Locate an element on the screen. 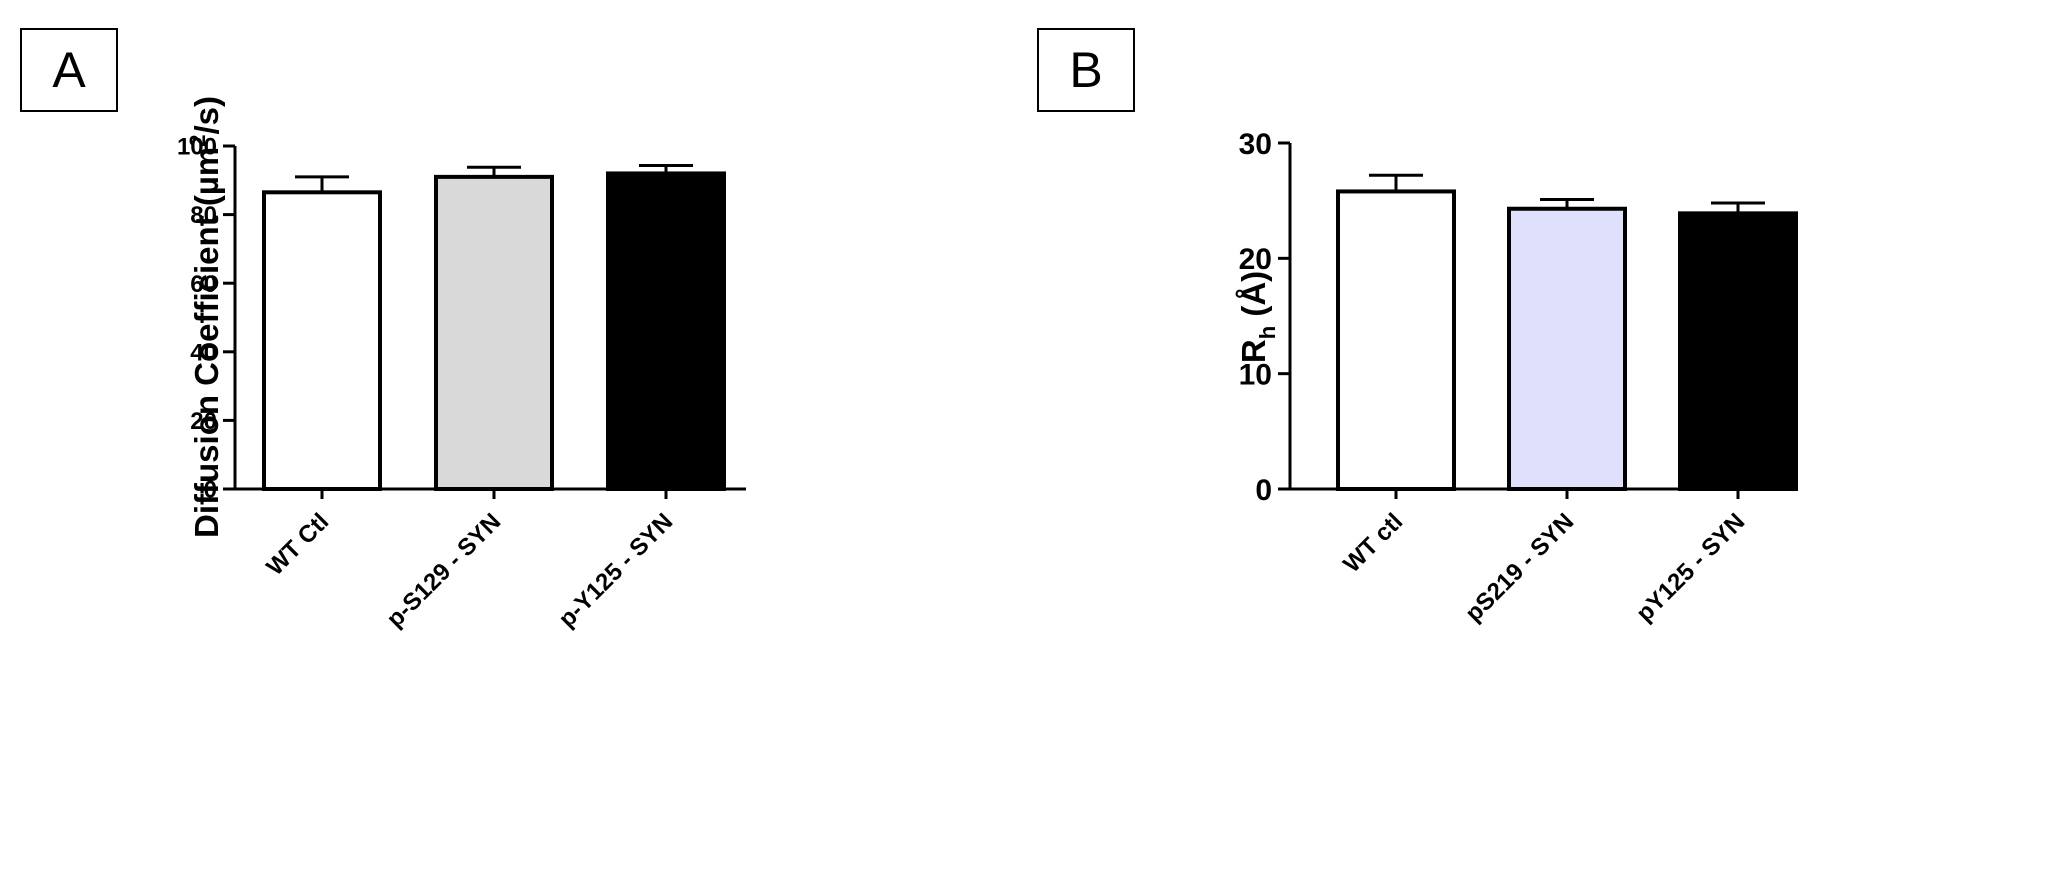 This screenshot has height=882, width=2068. chart-a-y-tick-label: 0 is located at coordinates (210, 490).